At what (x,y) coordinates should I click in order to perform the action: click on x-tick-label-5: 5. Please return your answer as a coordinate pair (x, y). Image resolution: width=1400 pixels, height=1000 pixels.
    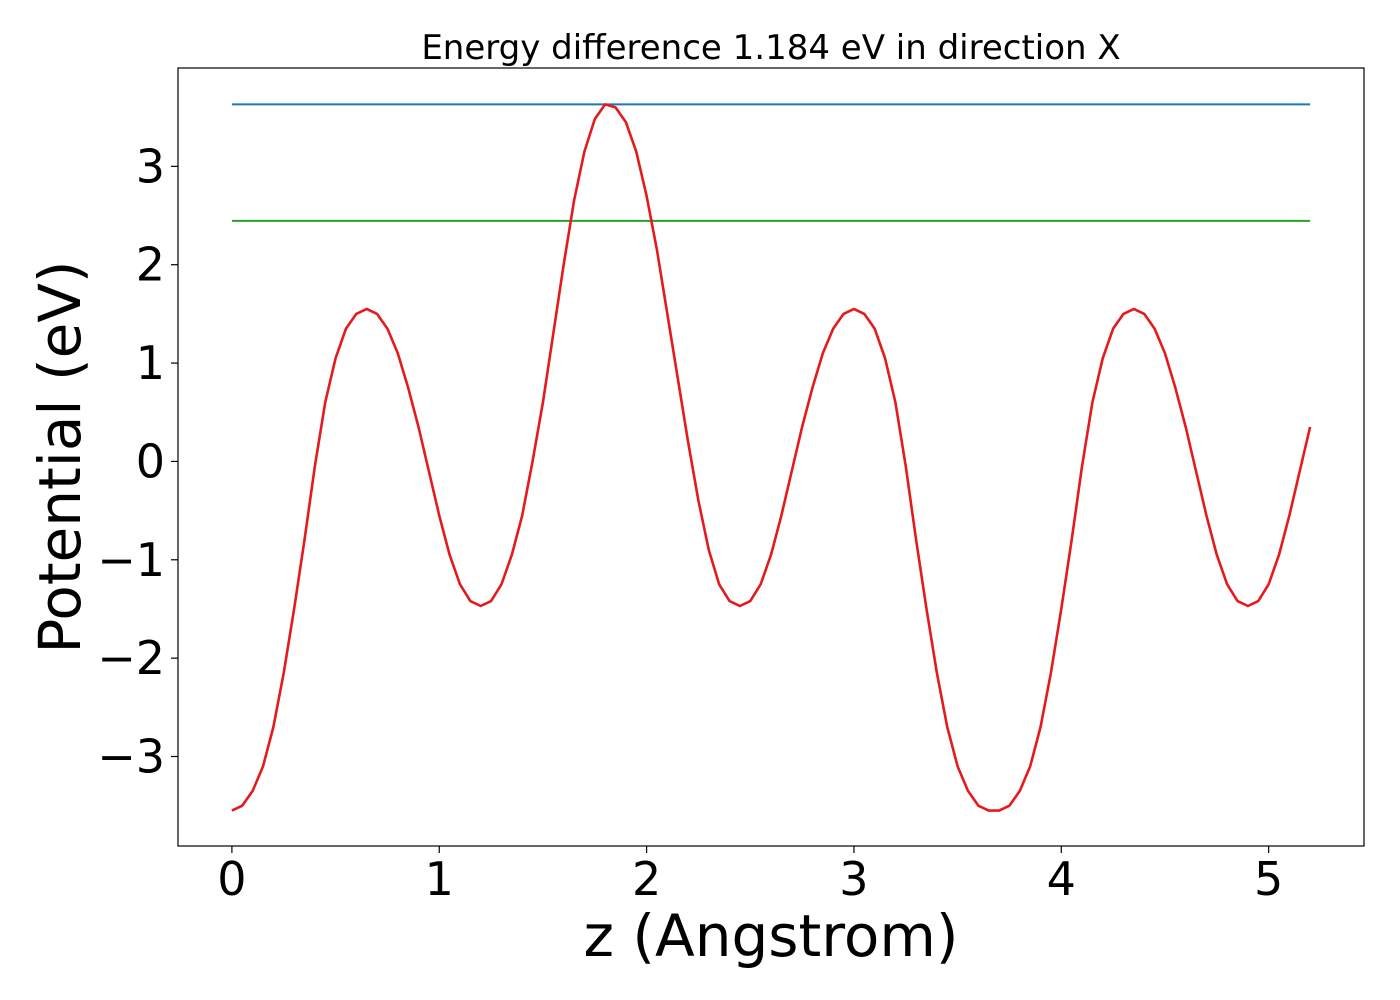
    Looking at the image, I should click on (1268, 879).